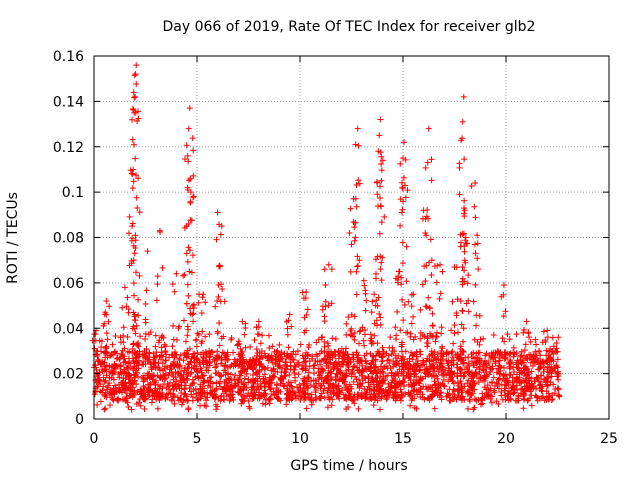  Describe the element at coordinates (68, 284) in the screenshot. I see `y-tick-label: 0.06` at that location.